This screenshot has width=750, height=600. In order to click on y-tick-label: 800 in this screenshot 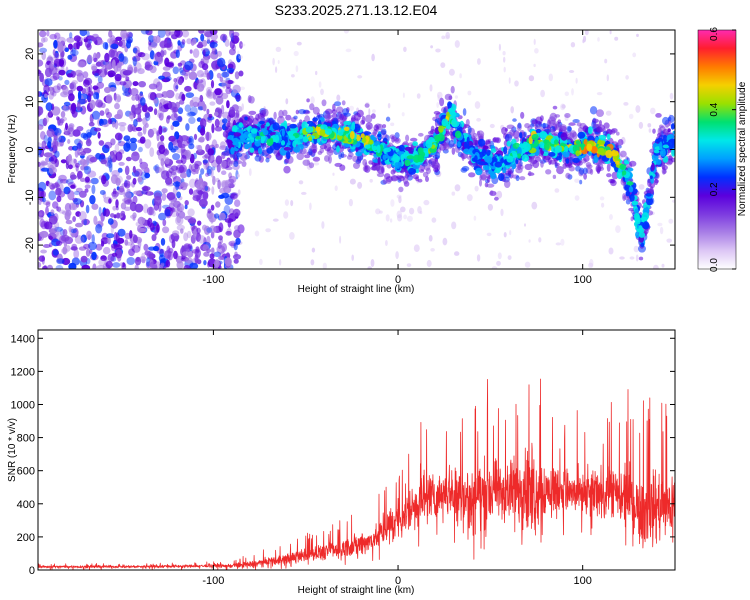, I will do `click(26, 439)`.